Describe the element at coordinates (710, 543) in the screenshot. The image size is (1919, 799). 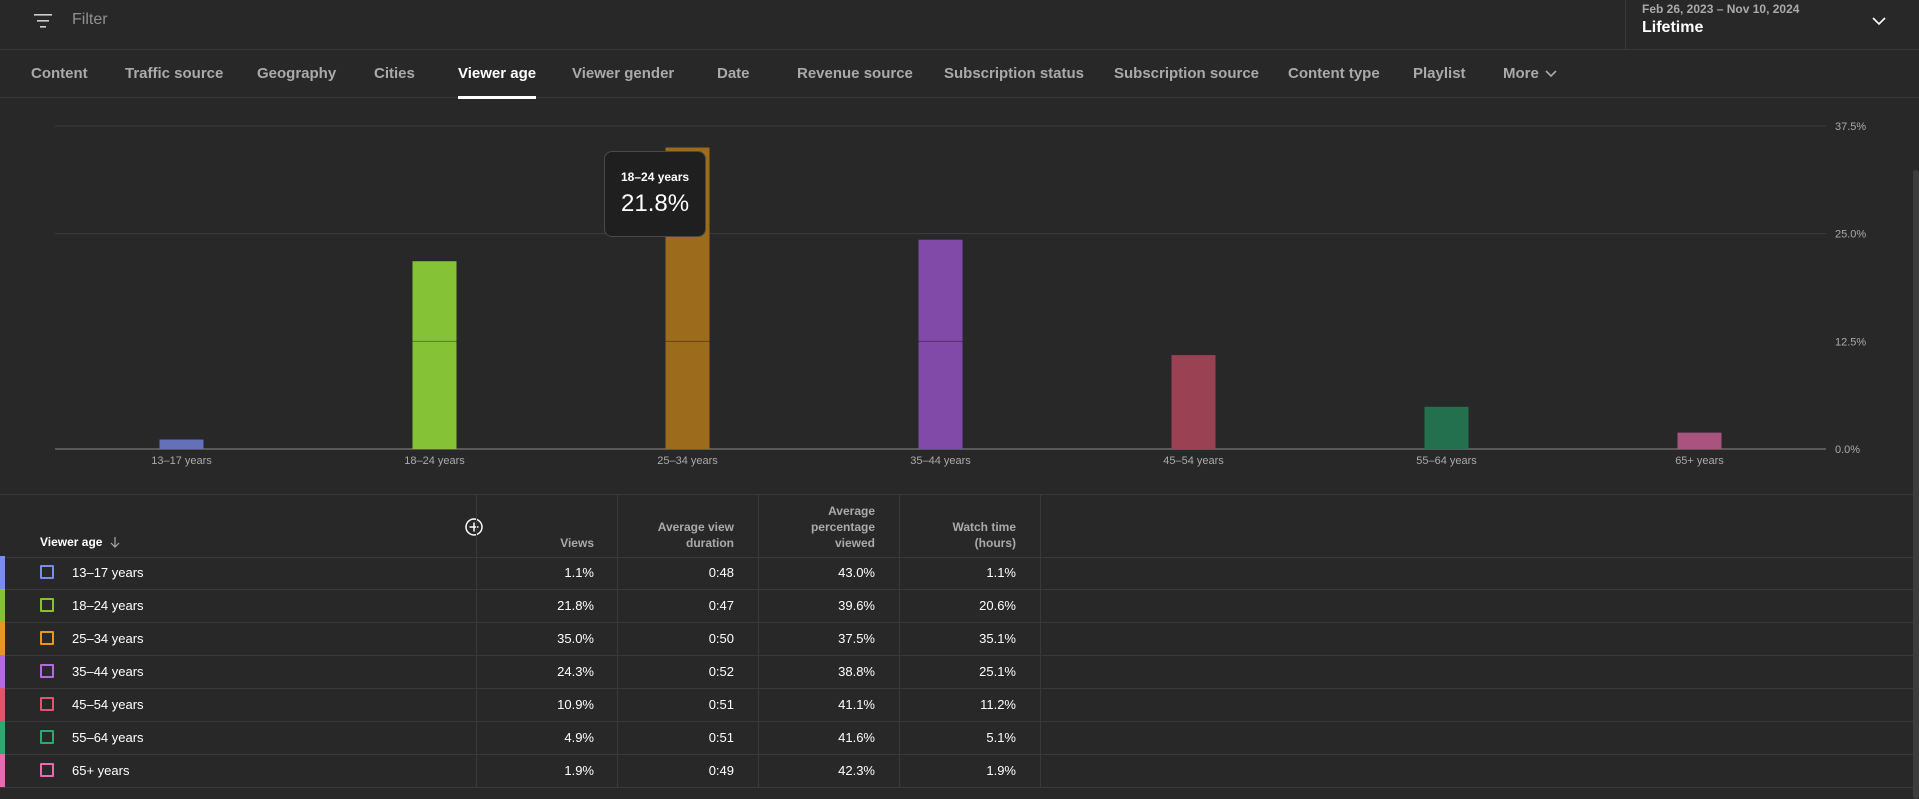
I see `header-line: duration` at that location.